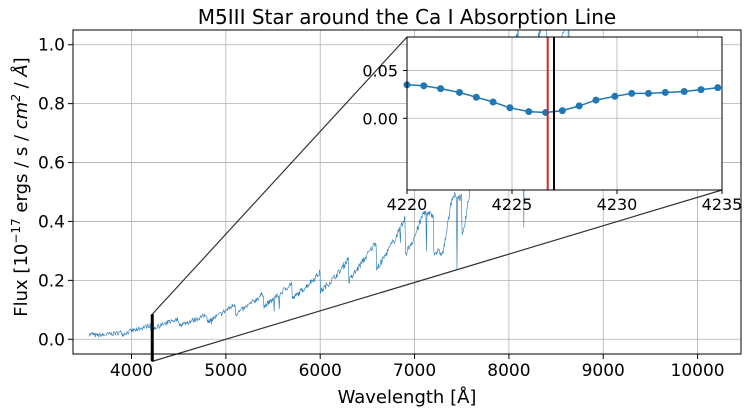  I want to click on x-tick-label: 8000, so click(508, 371).